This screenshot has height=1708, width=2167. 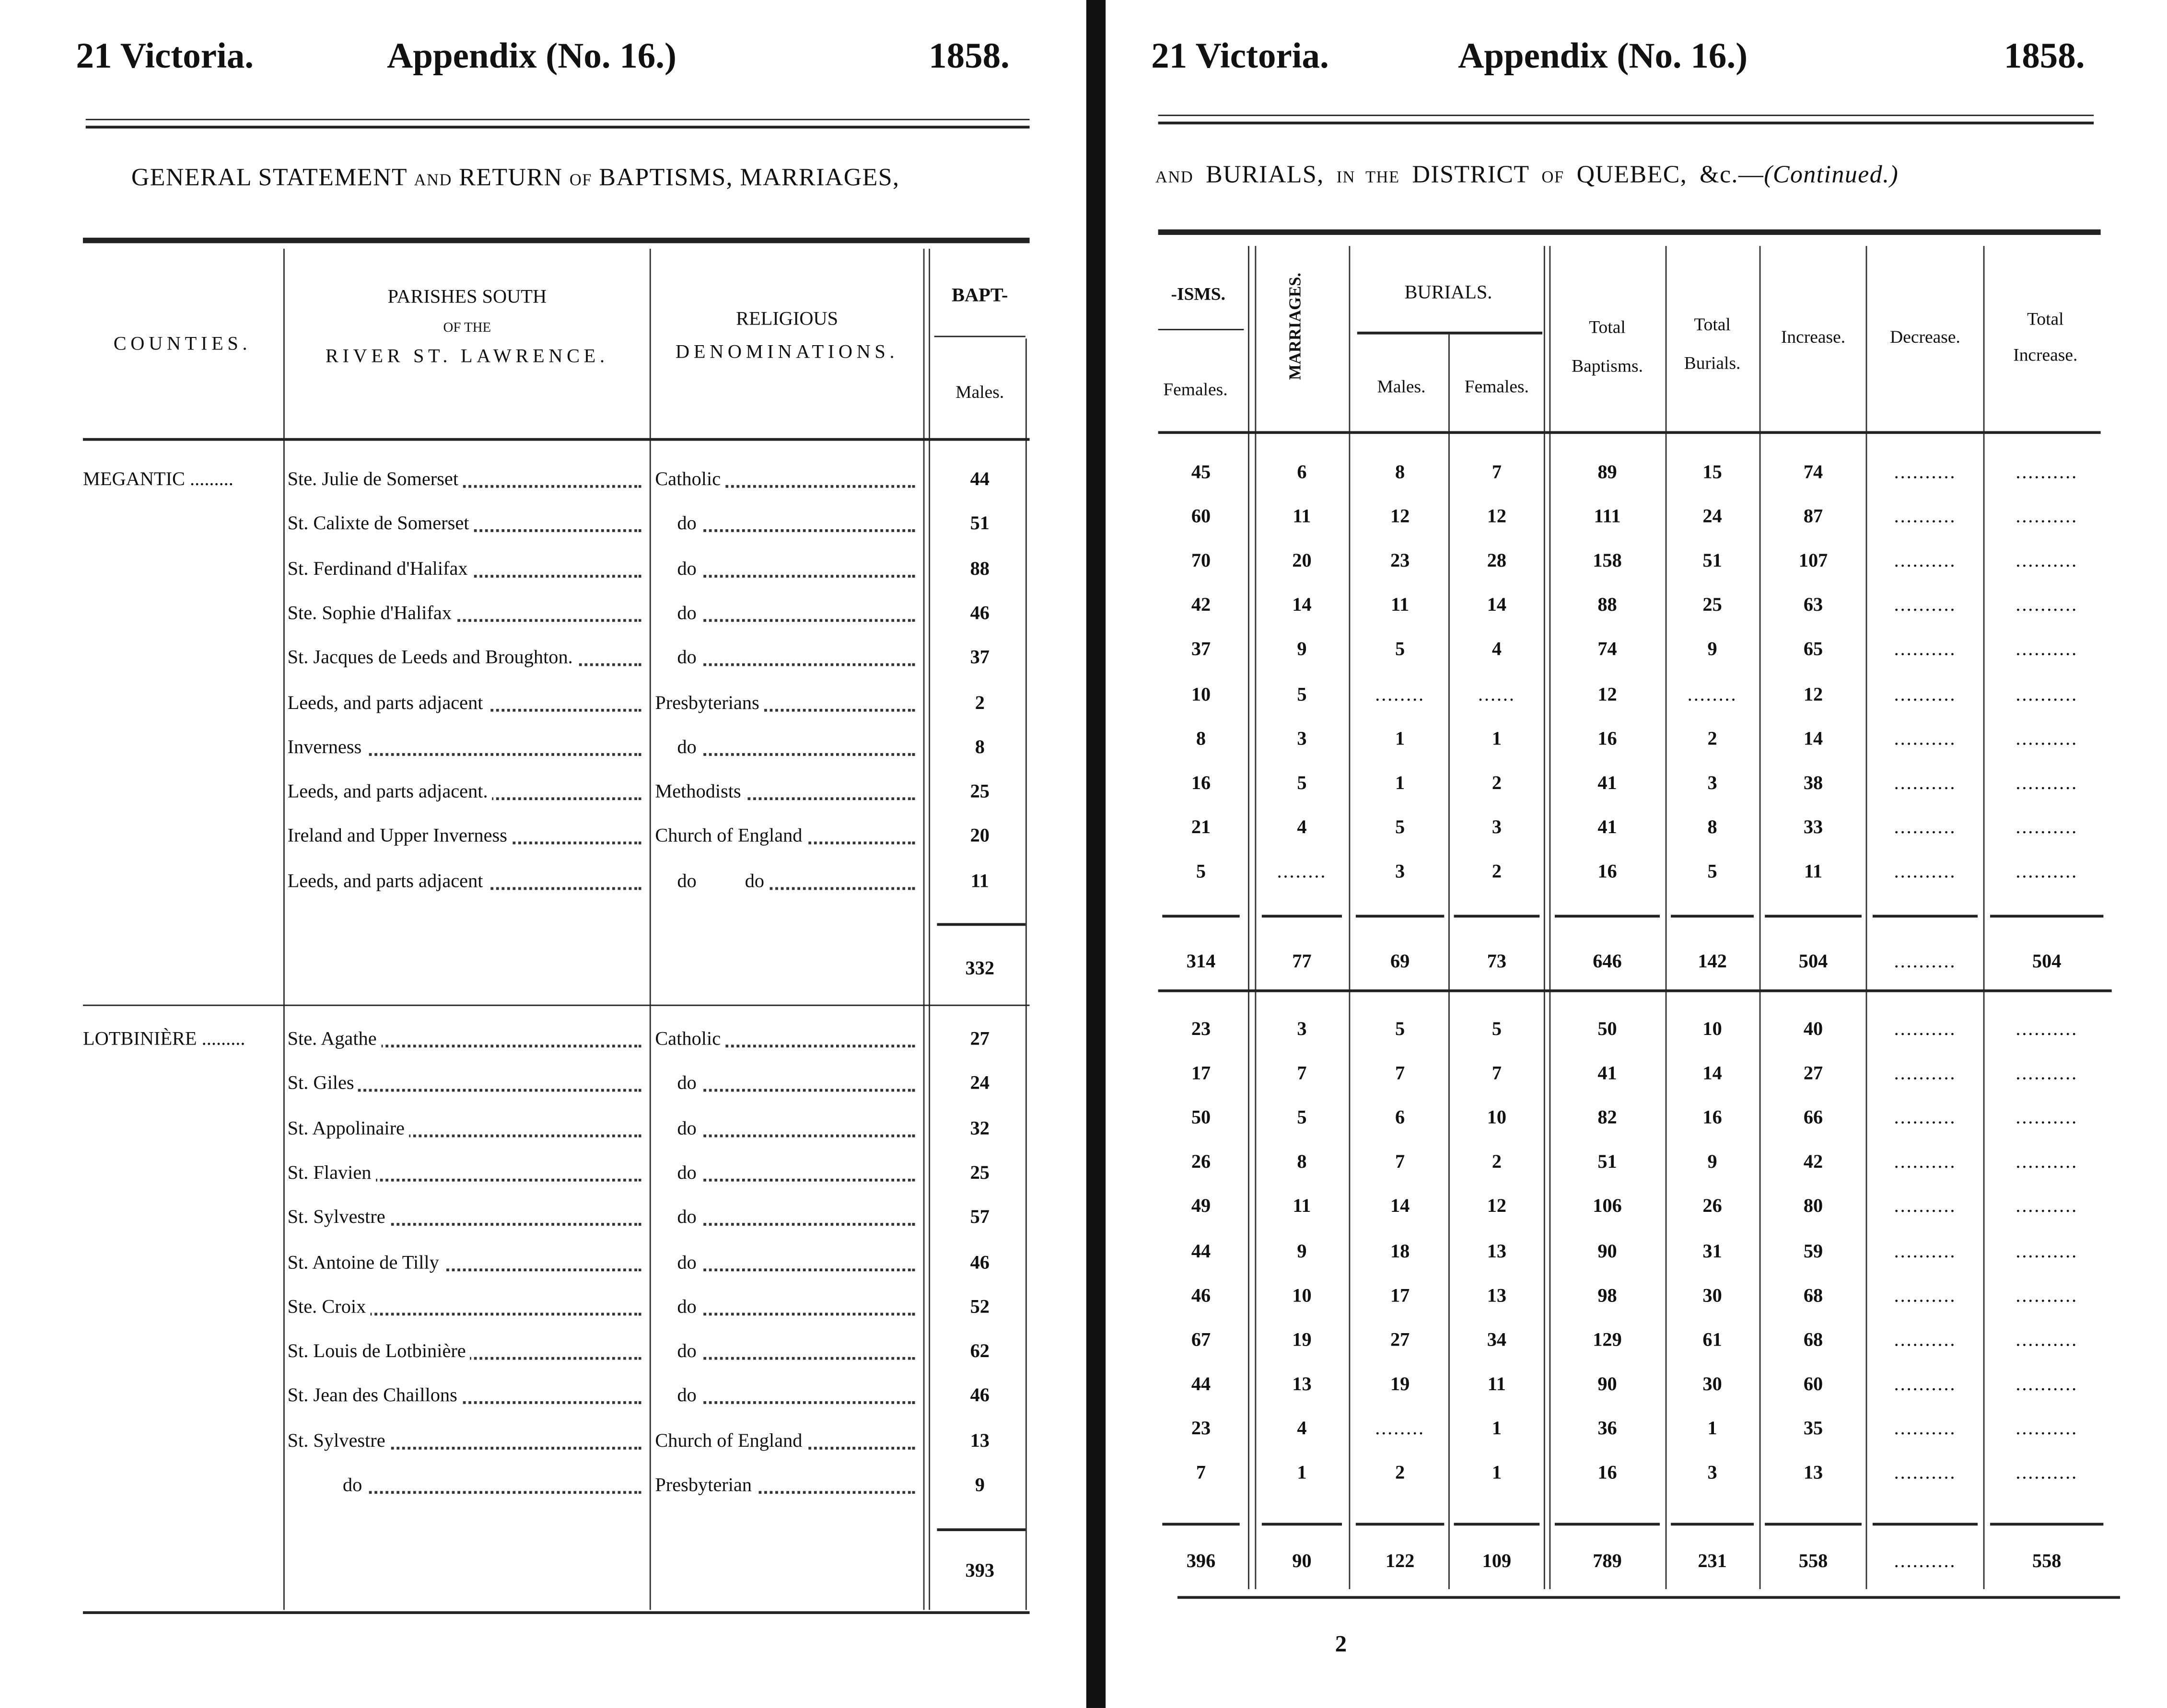 What do you see at coordinates (1607, 1473) in the screenshot?
I see `total-baptisms-value: 16` at bounding box center [1607, 1473].